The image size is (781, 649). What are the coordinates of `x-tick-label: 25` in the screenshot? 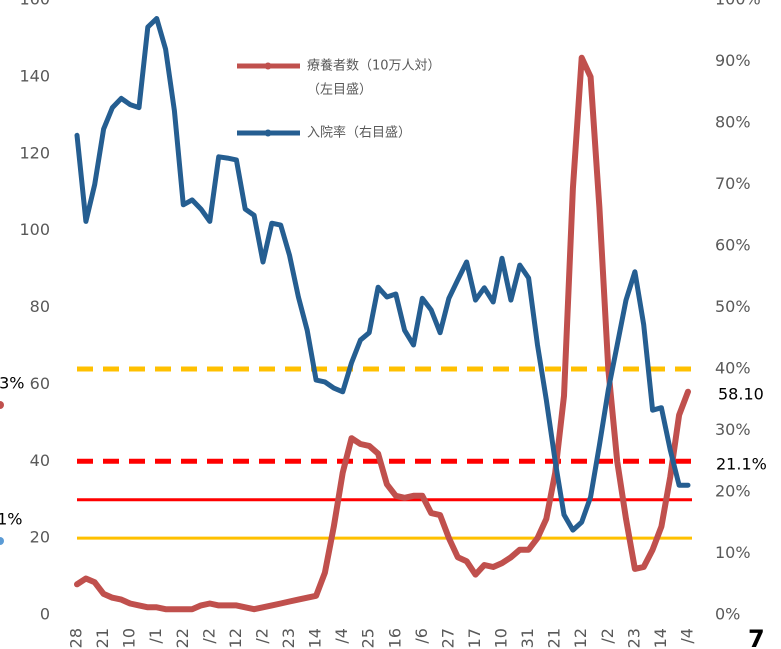 It's located at (368, 638).